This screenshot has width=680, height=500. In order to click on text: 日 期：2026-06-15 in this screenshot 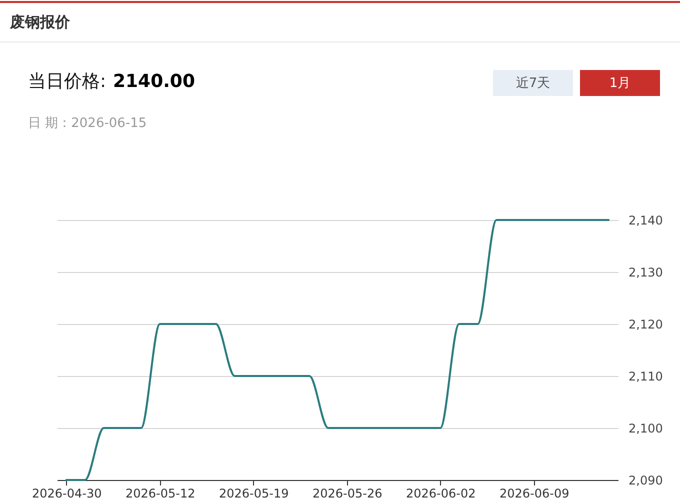, I will do `click(87, 123)`.